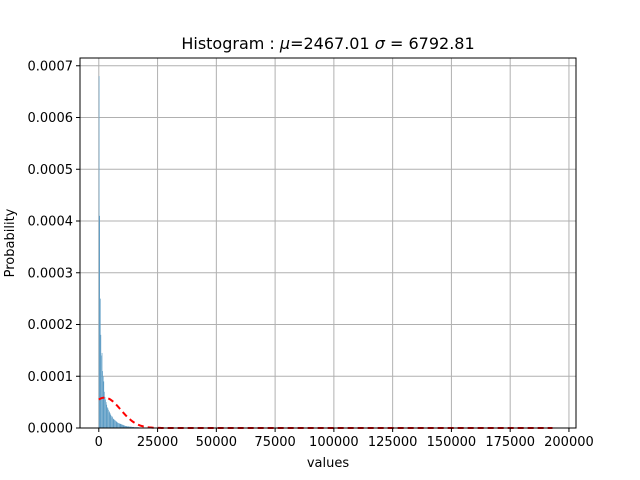 Image resolution: width=640 pixels, height=480 pixels. What do you see at coordinates (393, 442) in the screenshot?
I see `x-tick-label: 125000` at bounding box center [393, 442].